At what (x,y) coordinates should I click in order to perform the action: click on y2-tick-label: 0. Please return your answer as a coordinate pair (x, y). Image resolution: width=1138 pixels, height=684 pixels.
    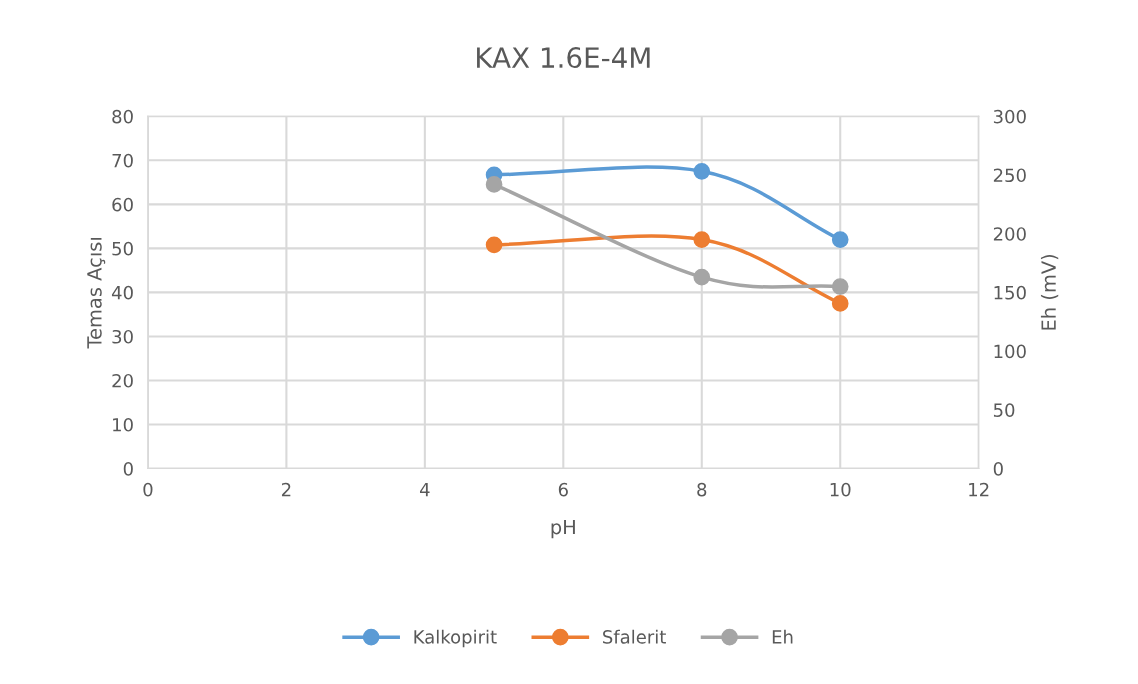
    Looking at the image, I should click on (998, 469).